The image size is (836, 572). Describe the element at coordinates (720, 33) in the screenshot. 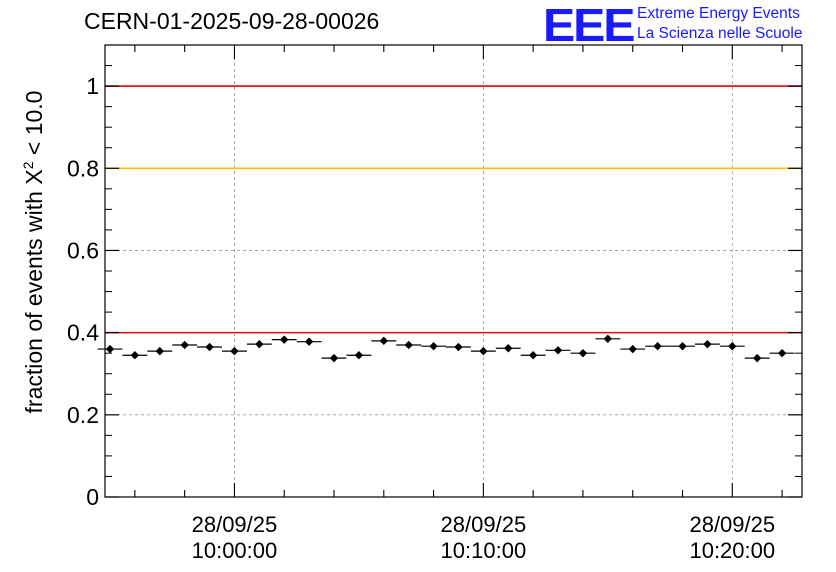

I see `logo-tagline-2: La Scienza nelle Scuole` at that location.